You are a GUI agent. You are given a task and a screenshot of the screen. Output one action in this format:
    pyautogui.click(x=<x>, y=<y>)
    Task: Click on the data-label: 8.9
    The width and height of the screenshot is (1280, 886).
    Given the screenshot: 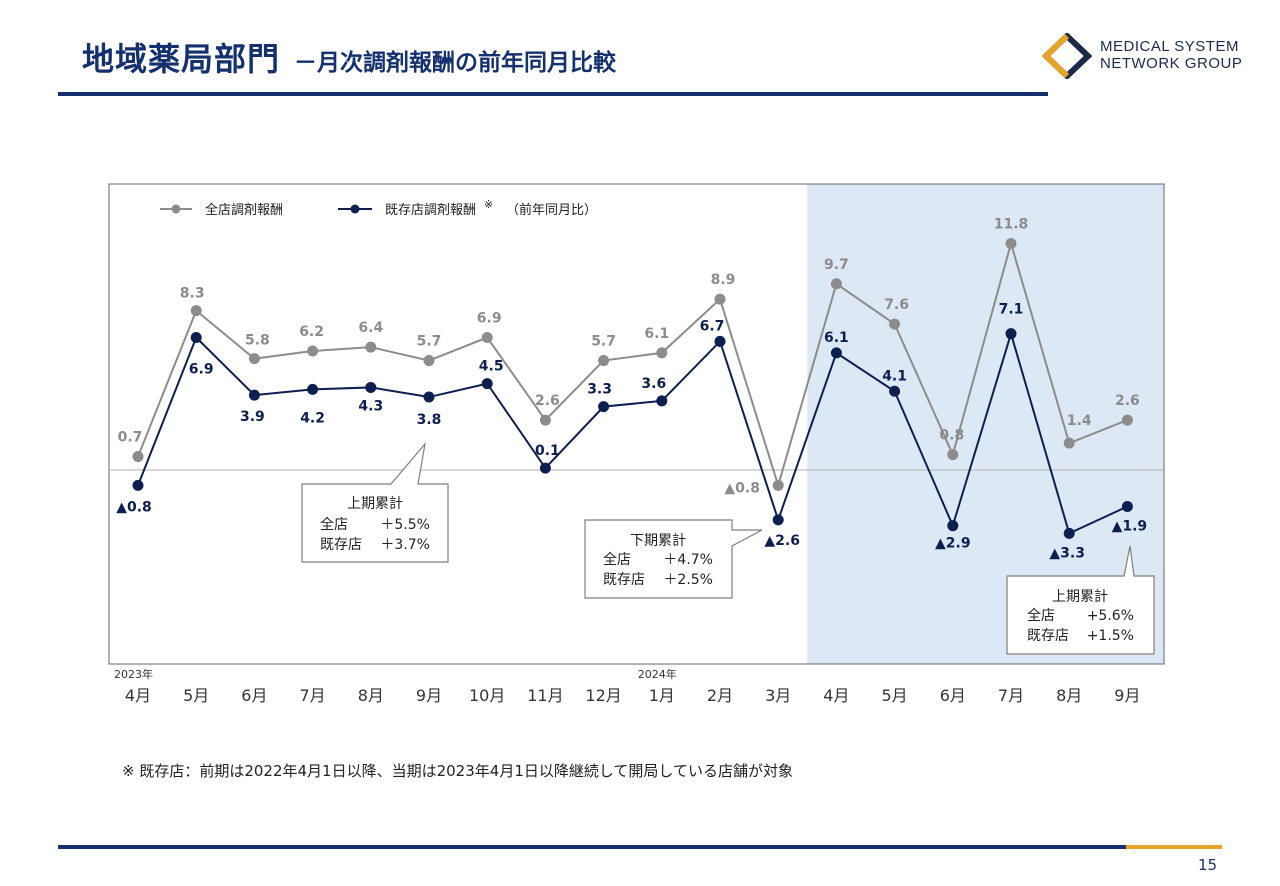 What is the action you would take?
    pyautogui.click(x=723, y=280)
    